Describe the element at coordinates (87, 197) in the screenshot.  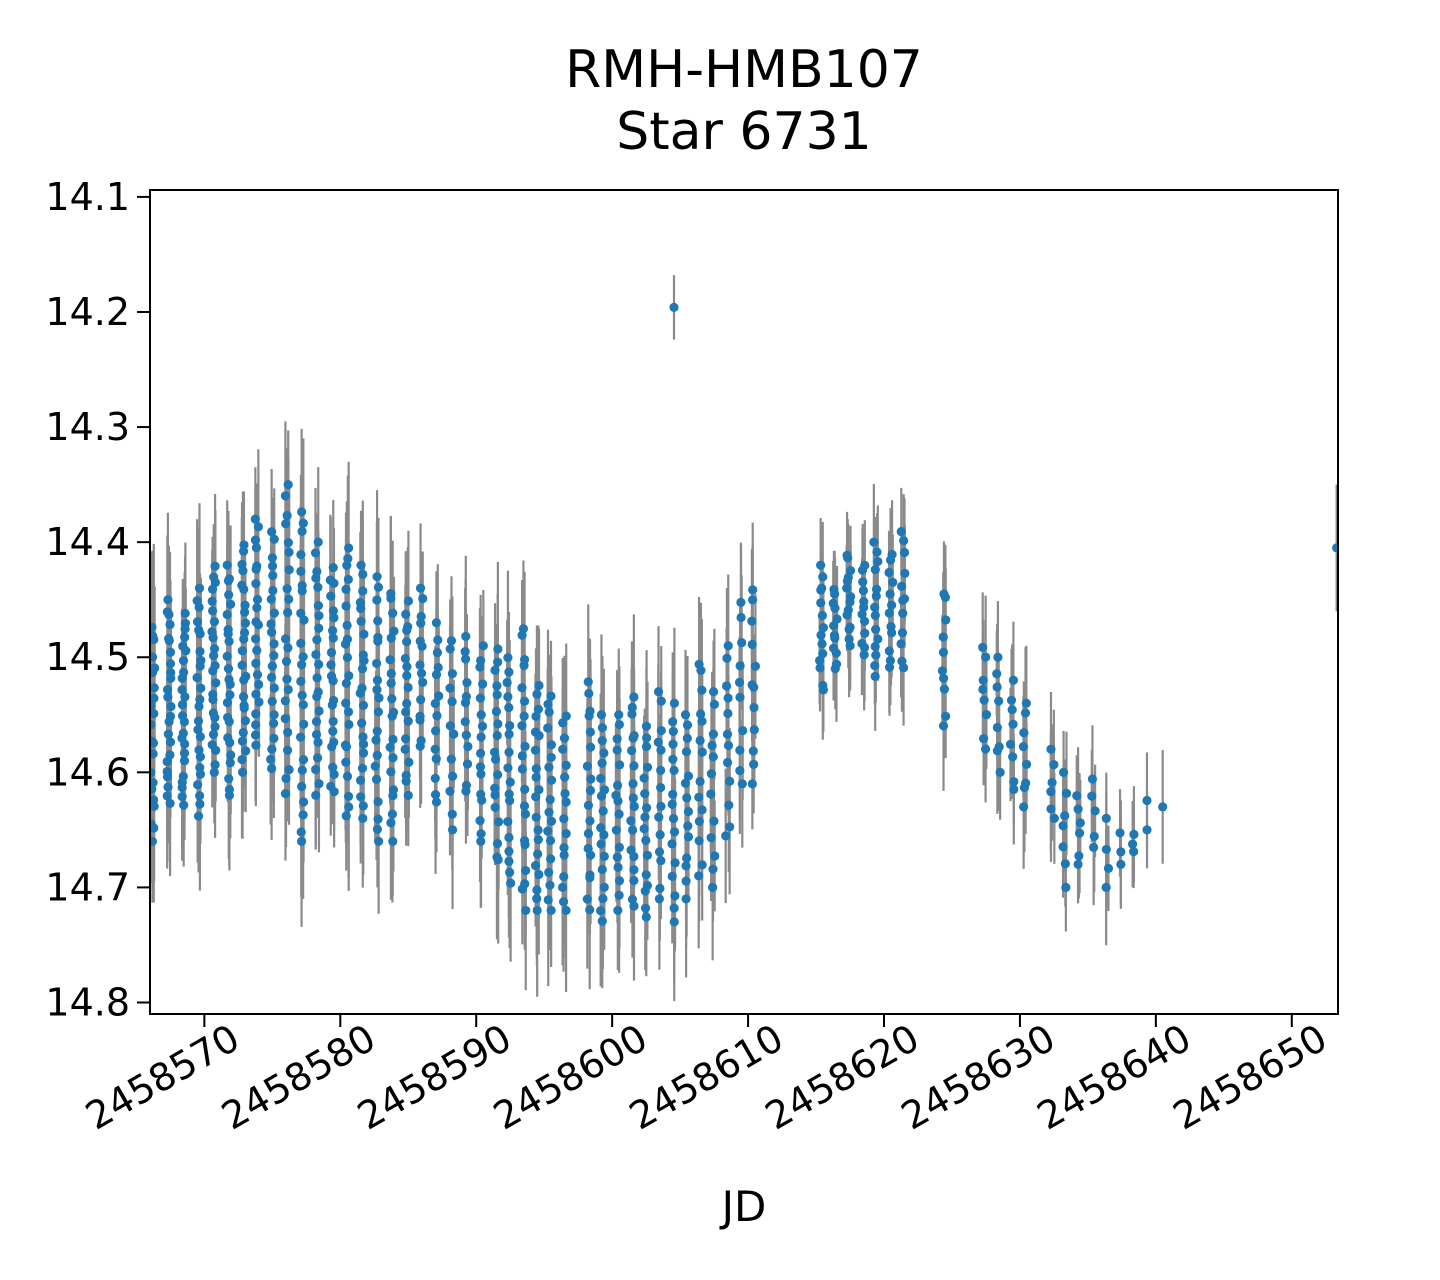
I see `y-tick-label: 14.1` at that location.